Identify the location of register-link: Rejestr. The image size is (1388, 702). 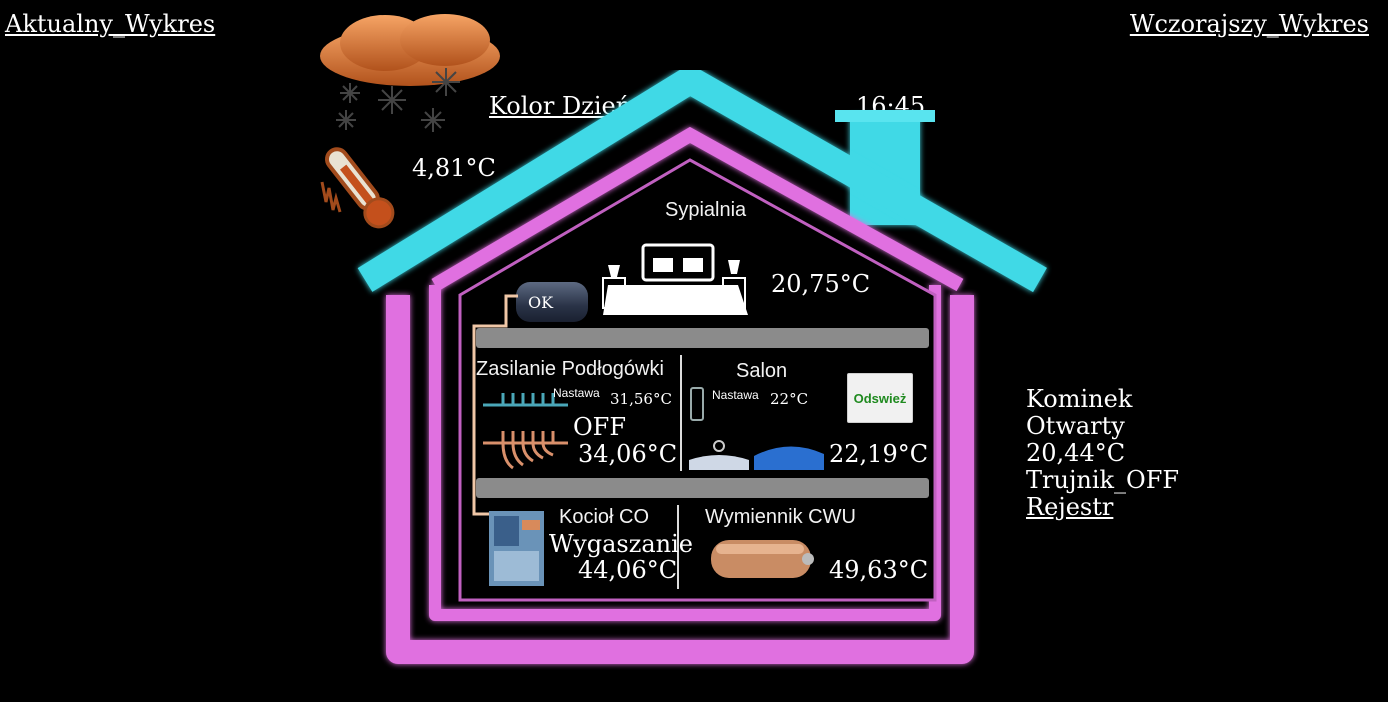
(1070, 507).